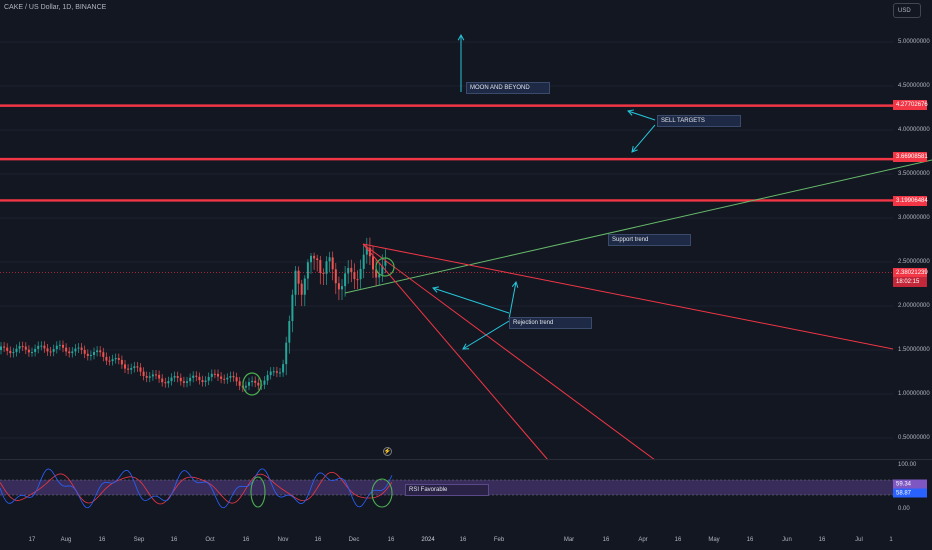 This screenshot has height=550, width=932. Describe the element at coordinates (508, 88) in the screenshot. I see `moon-and-beyond-note: MOON AND BEYOND` at that location.